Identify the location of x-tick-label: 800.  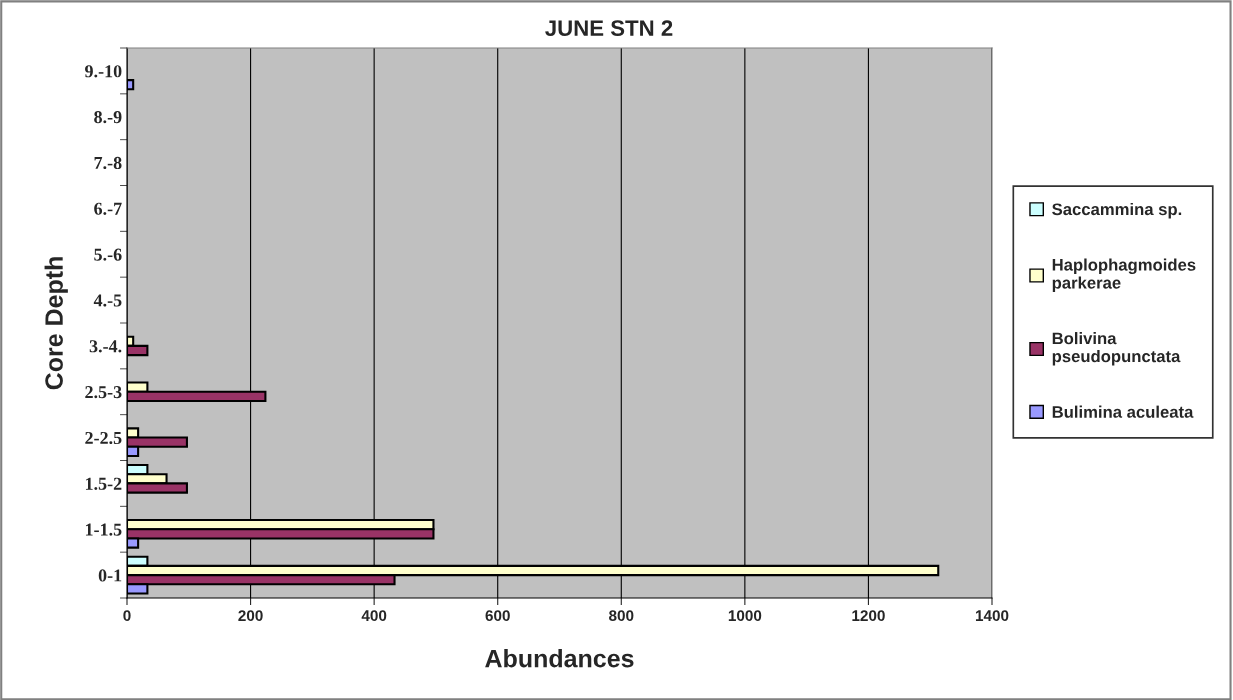
(621, 616).